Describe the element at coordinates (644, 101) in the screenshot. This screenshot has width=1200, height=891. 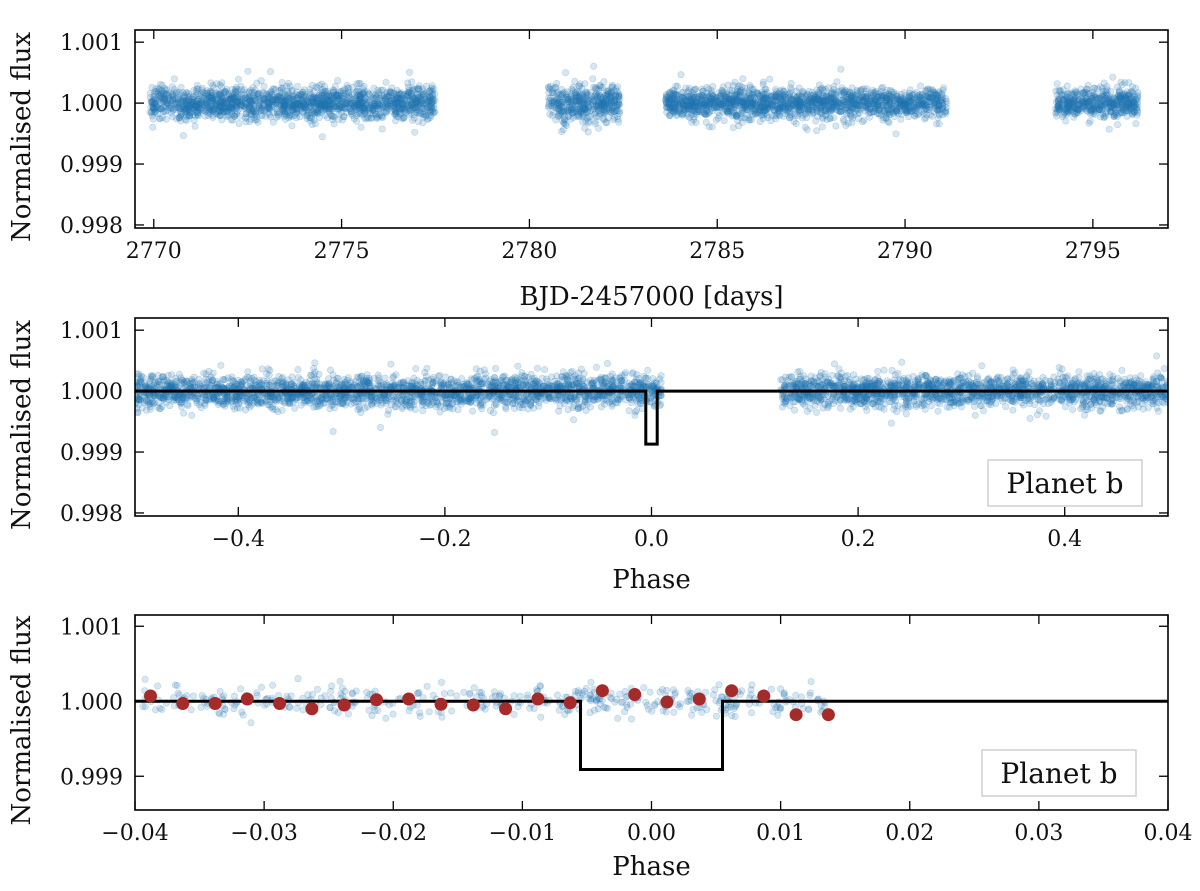
I see `timeseries-scatter` at that location.